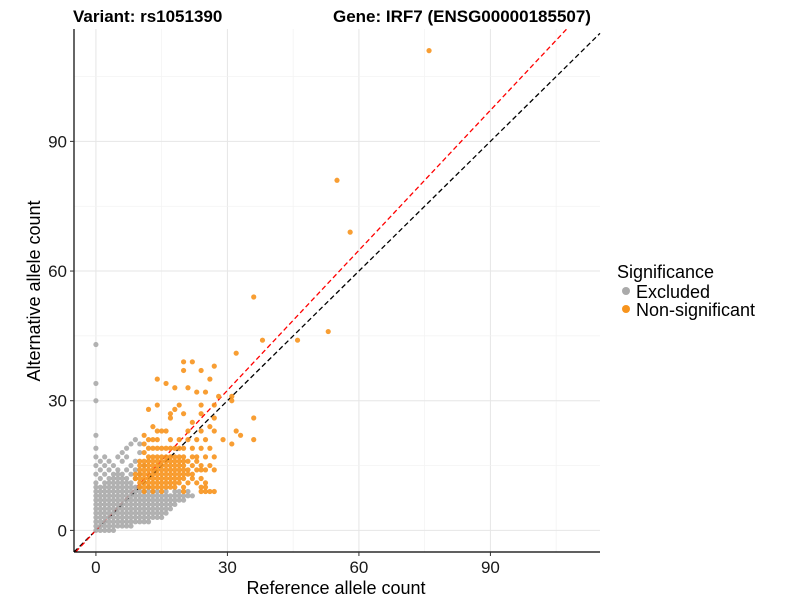  I want to click on legend-swatch-excluded, so click(626, 291).